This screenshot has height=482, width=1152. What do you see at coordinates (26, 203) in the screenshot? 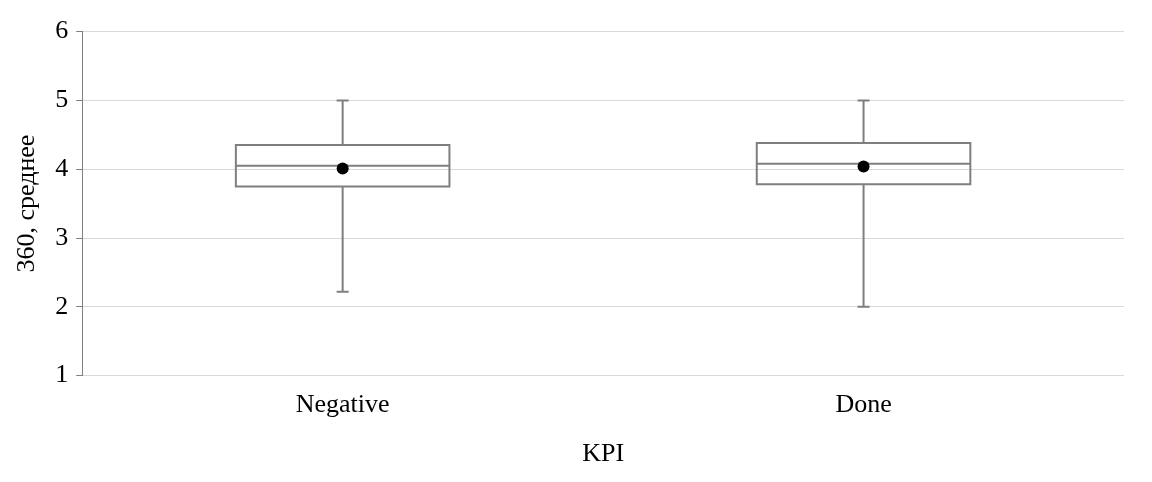
I see `y-axis-title: 360, среднее` at bounding box center [26, 203].